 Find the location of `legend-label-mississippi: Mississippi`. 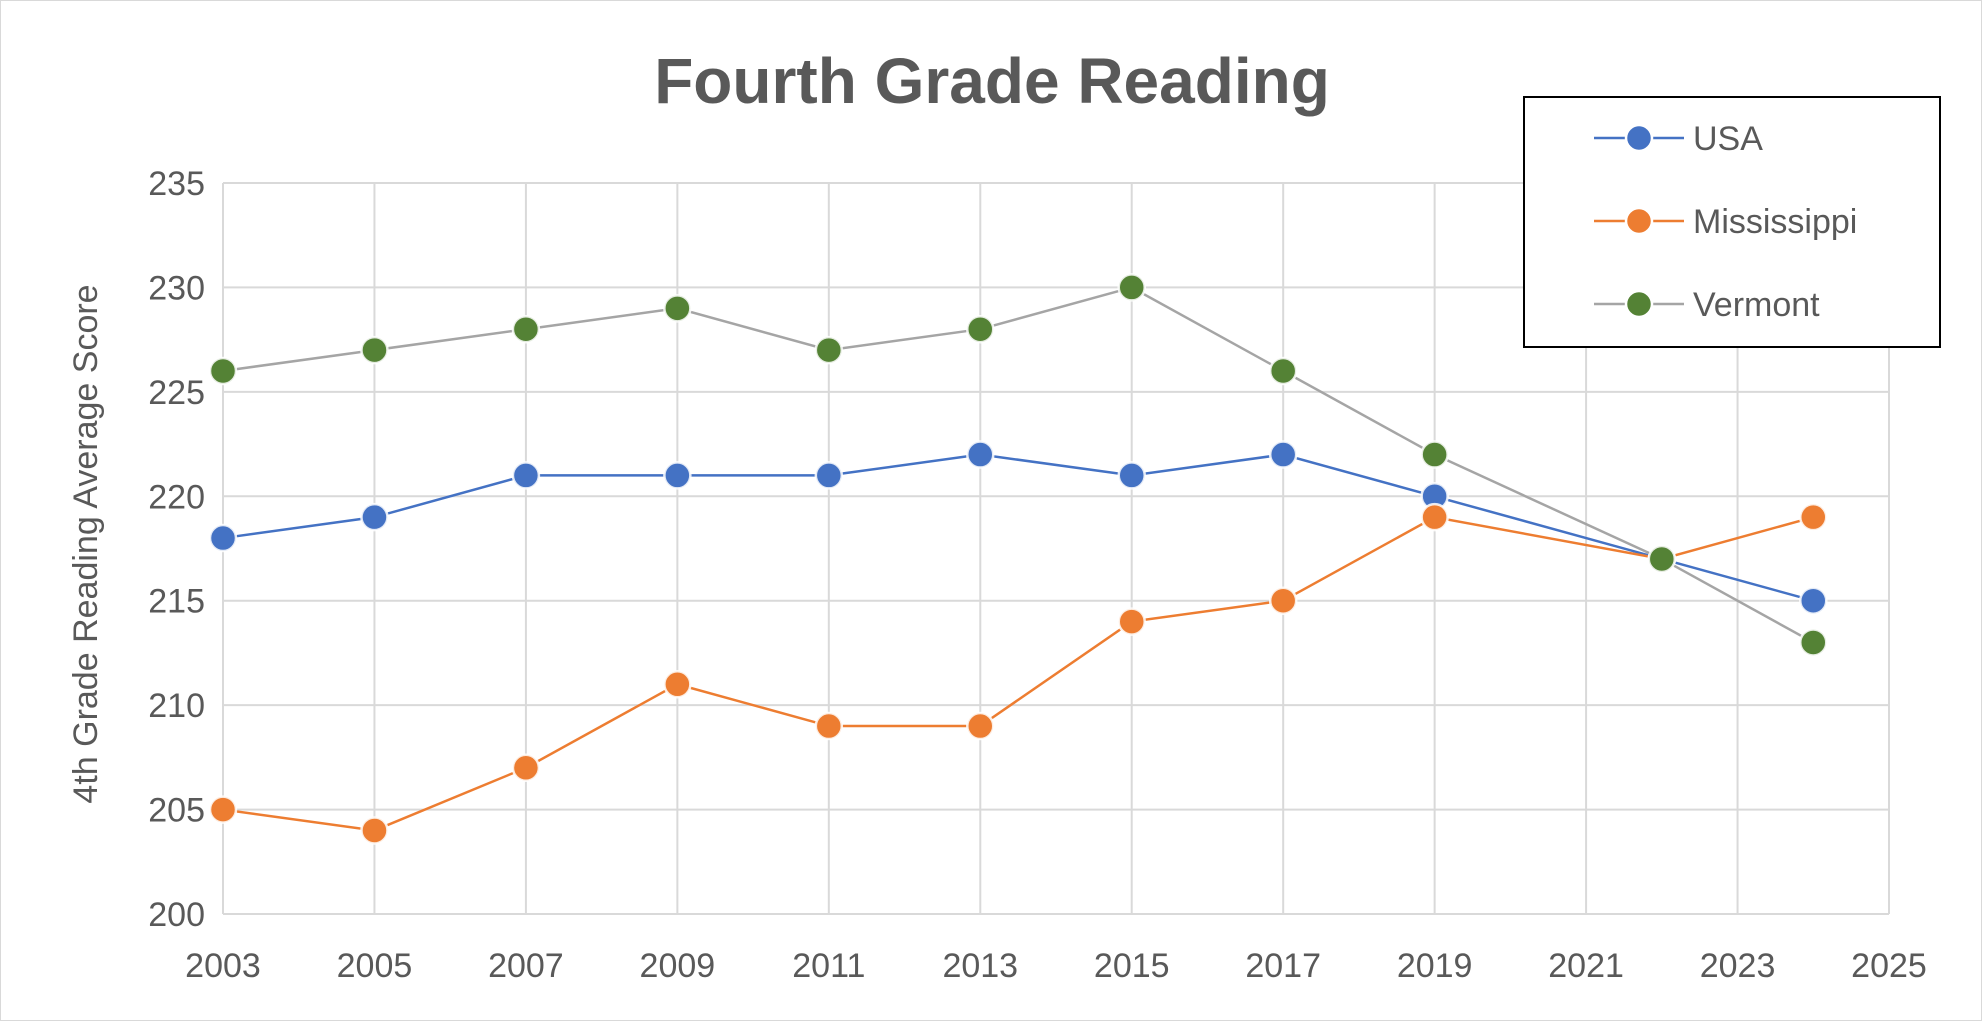

legend-label-mississippi: Mississippi is located at coordinates (1775, 222).